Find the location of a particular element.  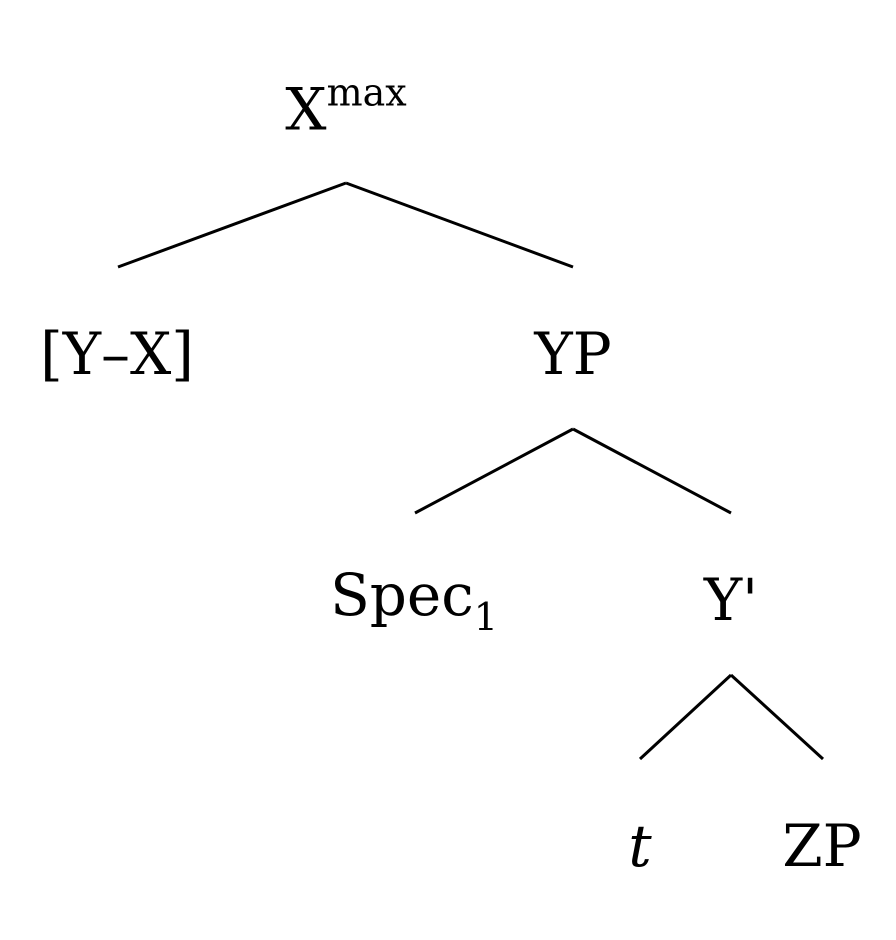

node-complex-head: [Y–X] is located at coordinates (117, 354).